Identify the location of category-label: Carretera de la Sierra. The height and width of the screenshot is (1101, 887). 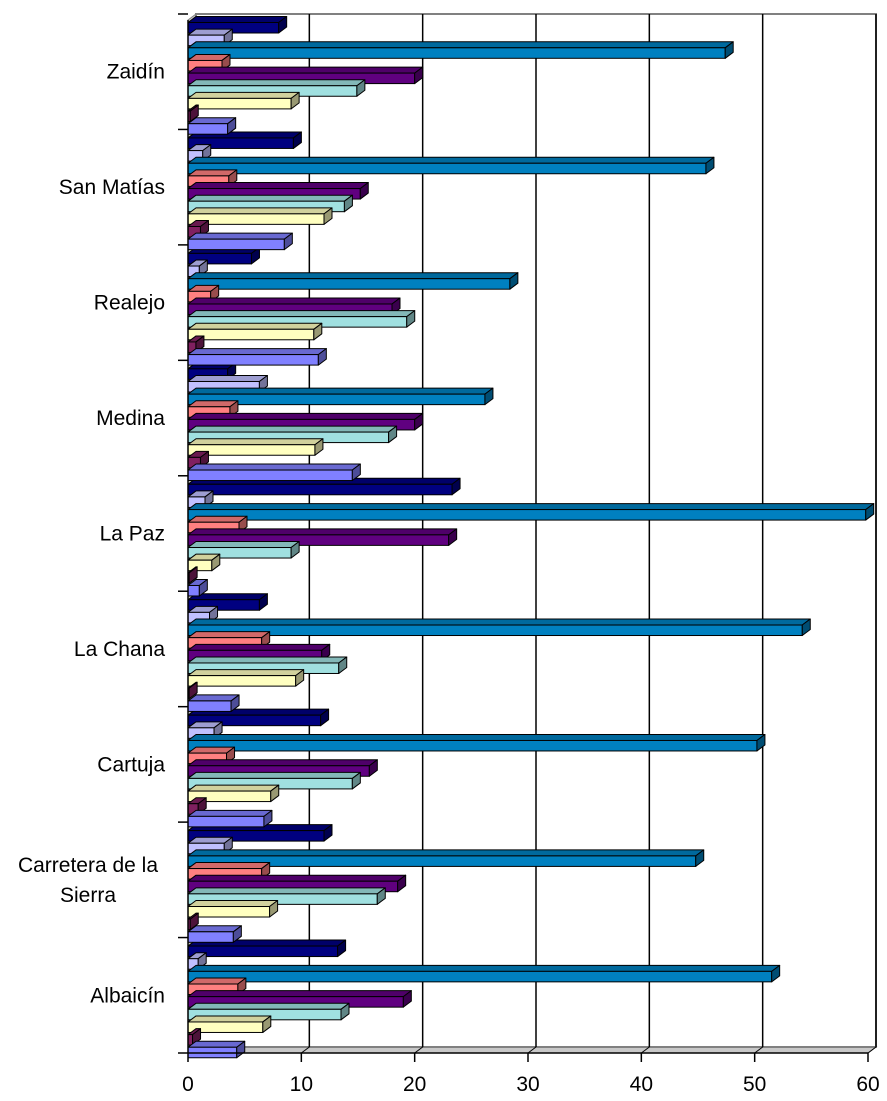
(88, 880).